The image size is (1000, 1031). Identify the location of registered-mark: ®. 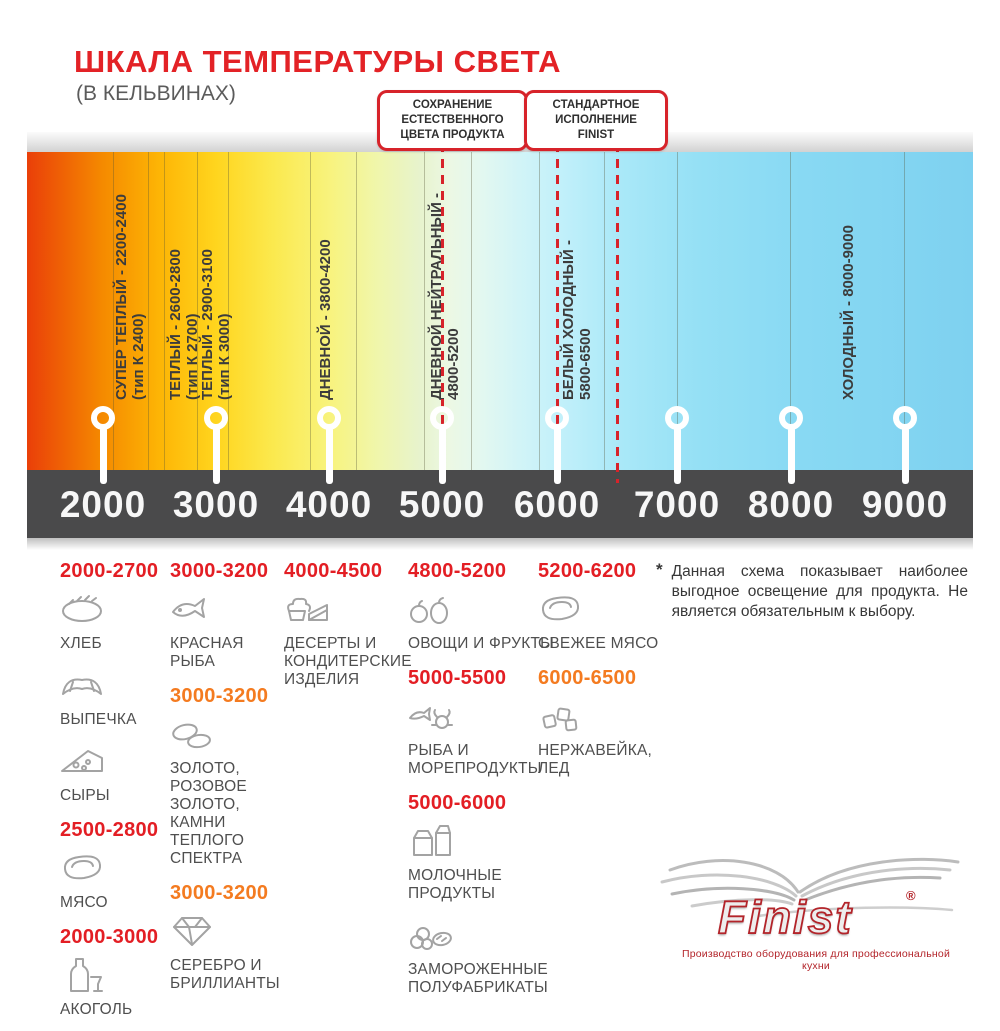
(911, 895).